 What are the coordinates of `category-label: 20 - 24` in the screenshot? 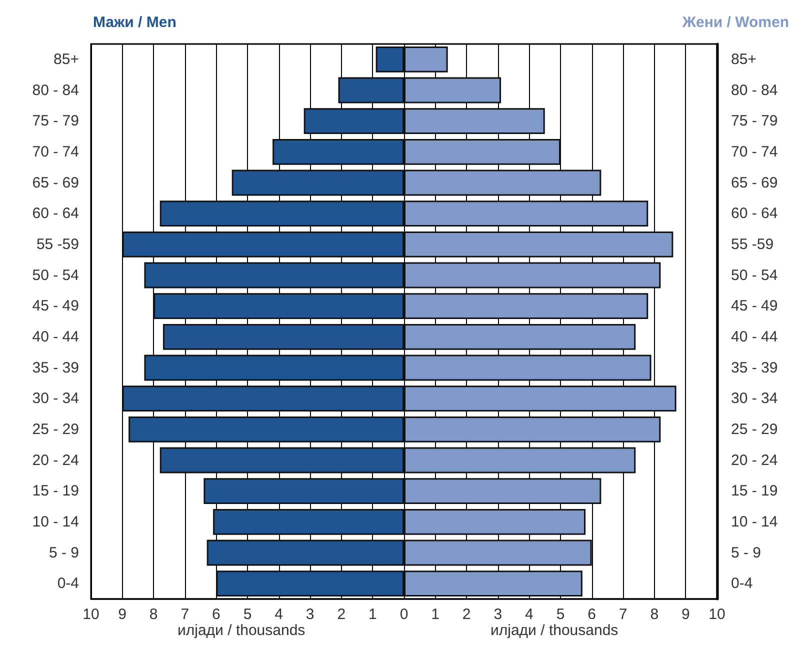 It's located at (754, 460).